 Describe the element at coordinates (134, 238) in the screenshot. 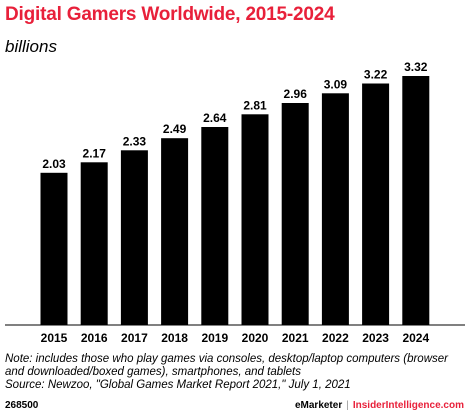

I see `bar-2017` at that location.